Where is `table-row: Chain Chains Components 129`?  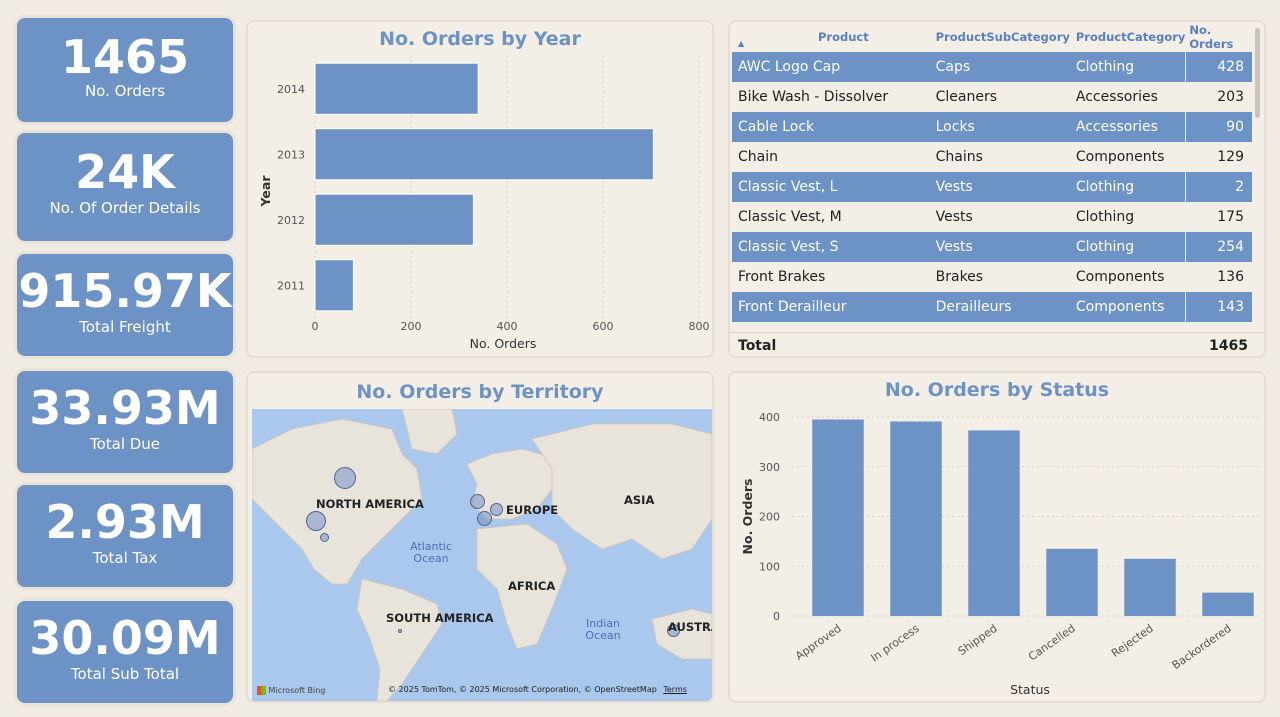 table-row: Chain Chains Components 129 is located at coordinates (992, 157).